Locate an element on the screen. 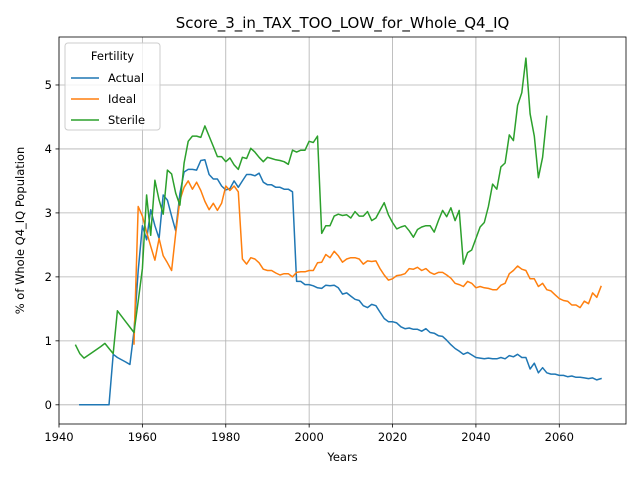  legend-label-ideal: Ideal is located at coordinates (122, 99).